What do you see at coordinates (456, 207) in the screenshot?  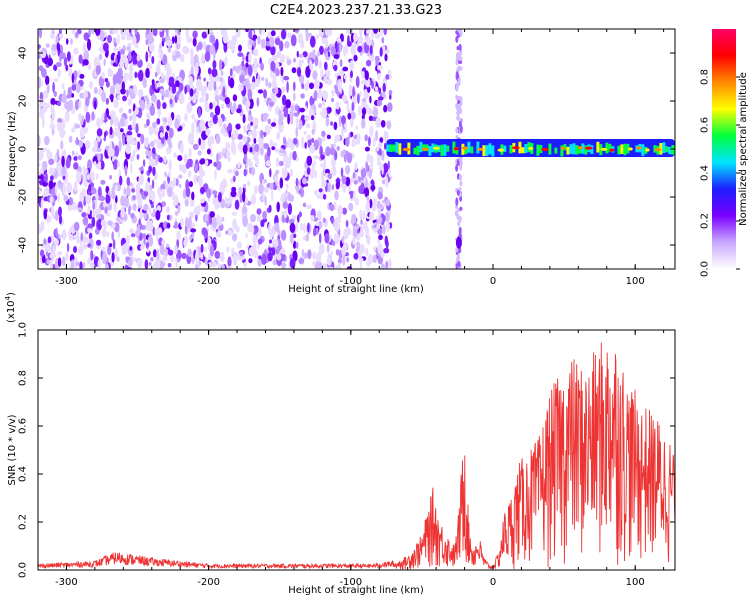 I see `stripe-blob` at bounding box center [456, 207].